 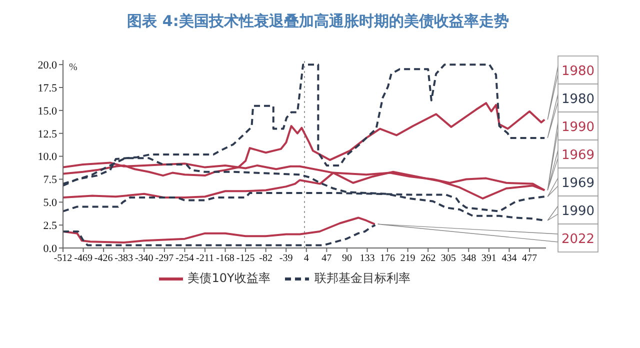 What do you see at coordinates (347, 258) in the screenshot?
I see `x-tick-label: 90` at bounding box center [347, 258].